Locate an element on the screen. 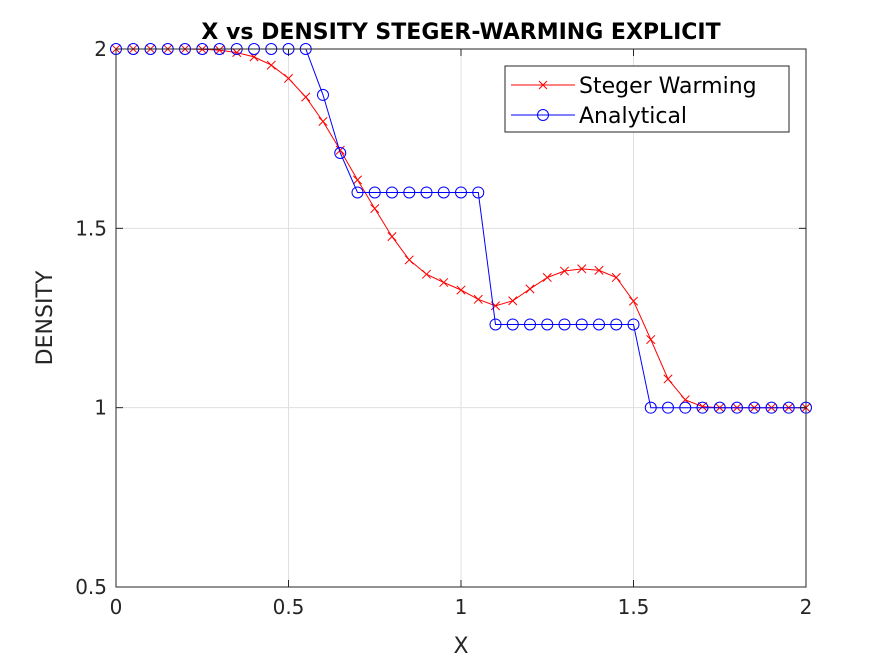 Image resolution: width=891 pixels, height=661 pixels. legend-box is located at coordinates (647, 99).